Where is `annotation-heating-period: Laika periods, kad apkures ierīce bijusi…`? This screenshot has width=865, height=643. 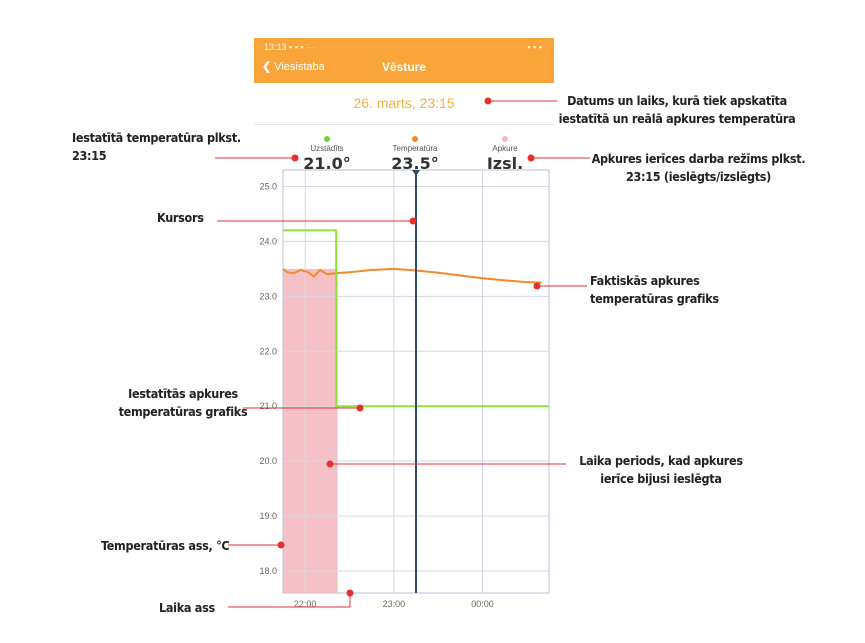
annotation-heating-period: Laika periods, kad apkures ierīce bijusi… is located at coordinates (661, 469).